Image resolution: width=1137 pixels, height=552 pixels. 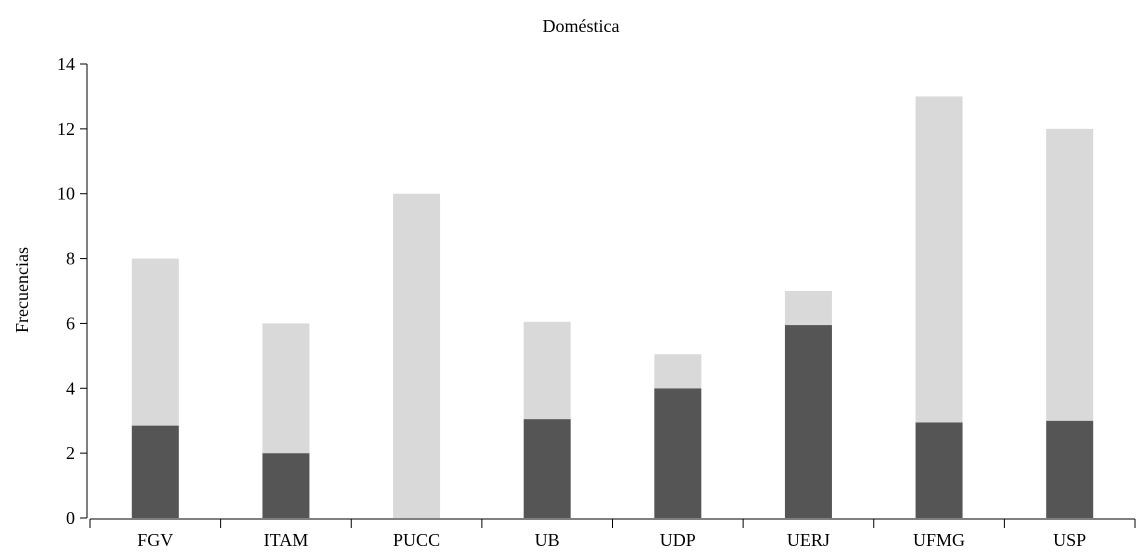 I want to click on x-tick-label-itam: ITAM, so click(x=286, y=540).